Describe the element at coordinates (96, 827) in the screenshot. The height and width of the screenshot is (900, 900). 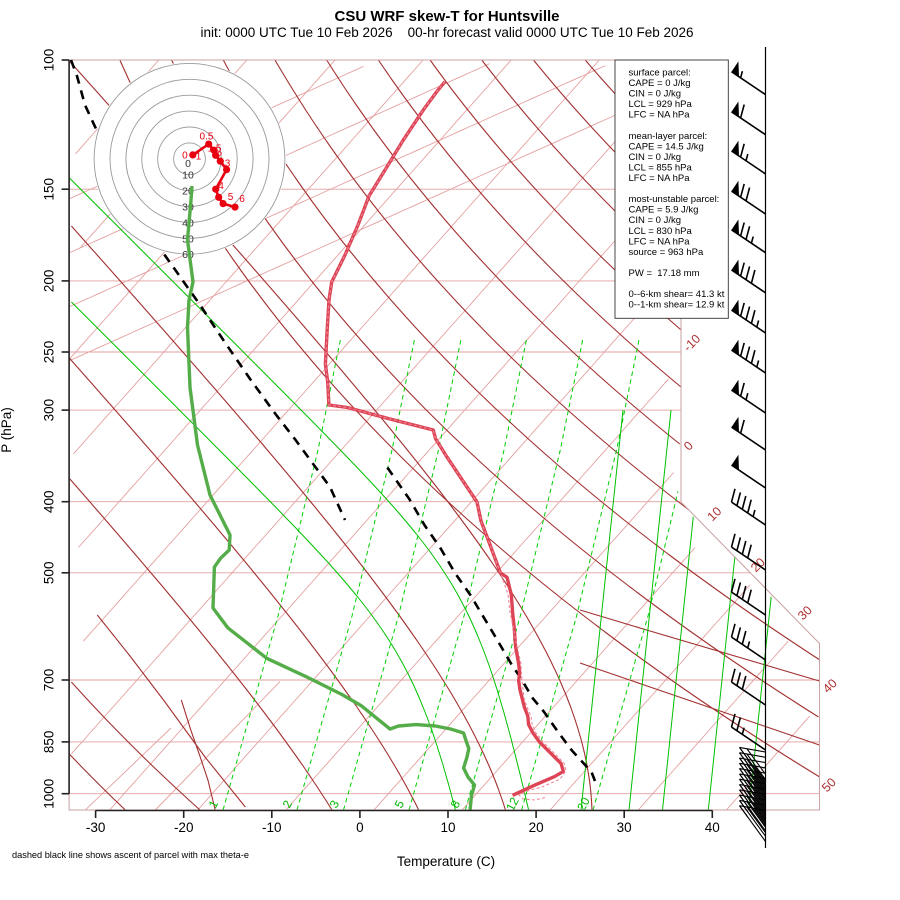
I see `svg-text: -30` at that location.